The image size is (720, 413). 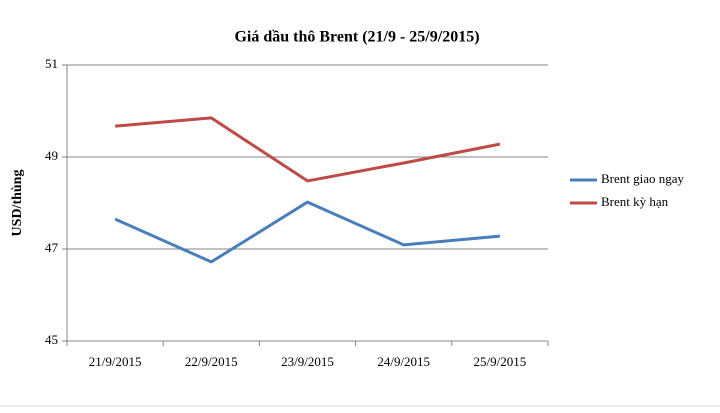 What do you see at coordinates (17, 203) in the screenshot?
I see `y-axis-label: USD/thùng` at bounding box center [17, 203].